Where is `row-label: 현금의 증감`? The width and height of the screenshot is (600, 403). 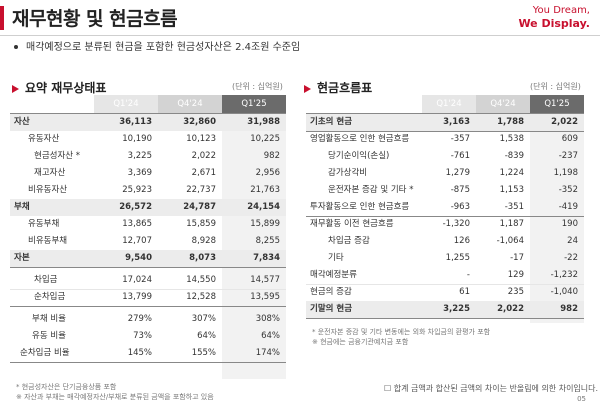
row-label: 현금의 증감 is located at coordinates (331, 292).